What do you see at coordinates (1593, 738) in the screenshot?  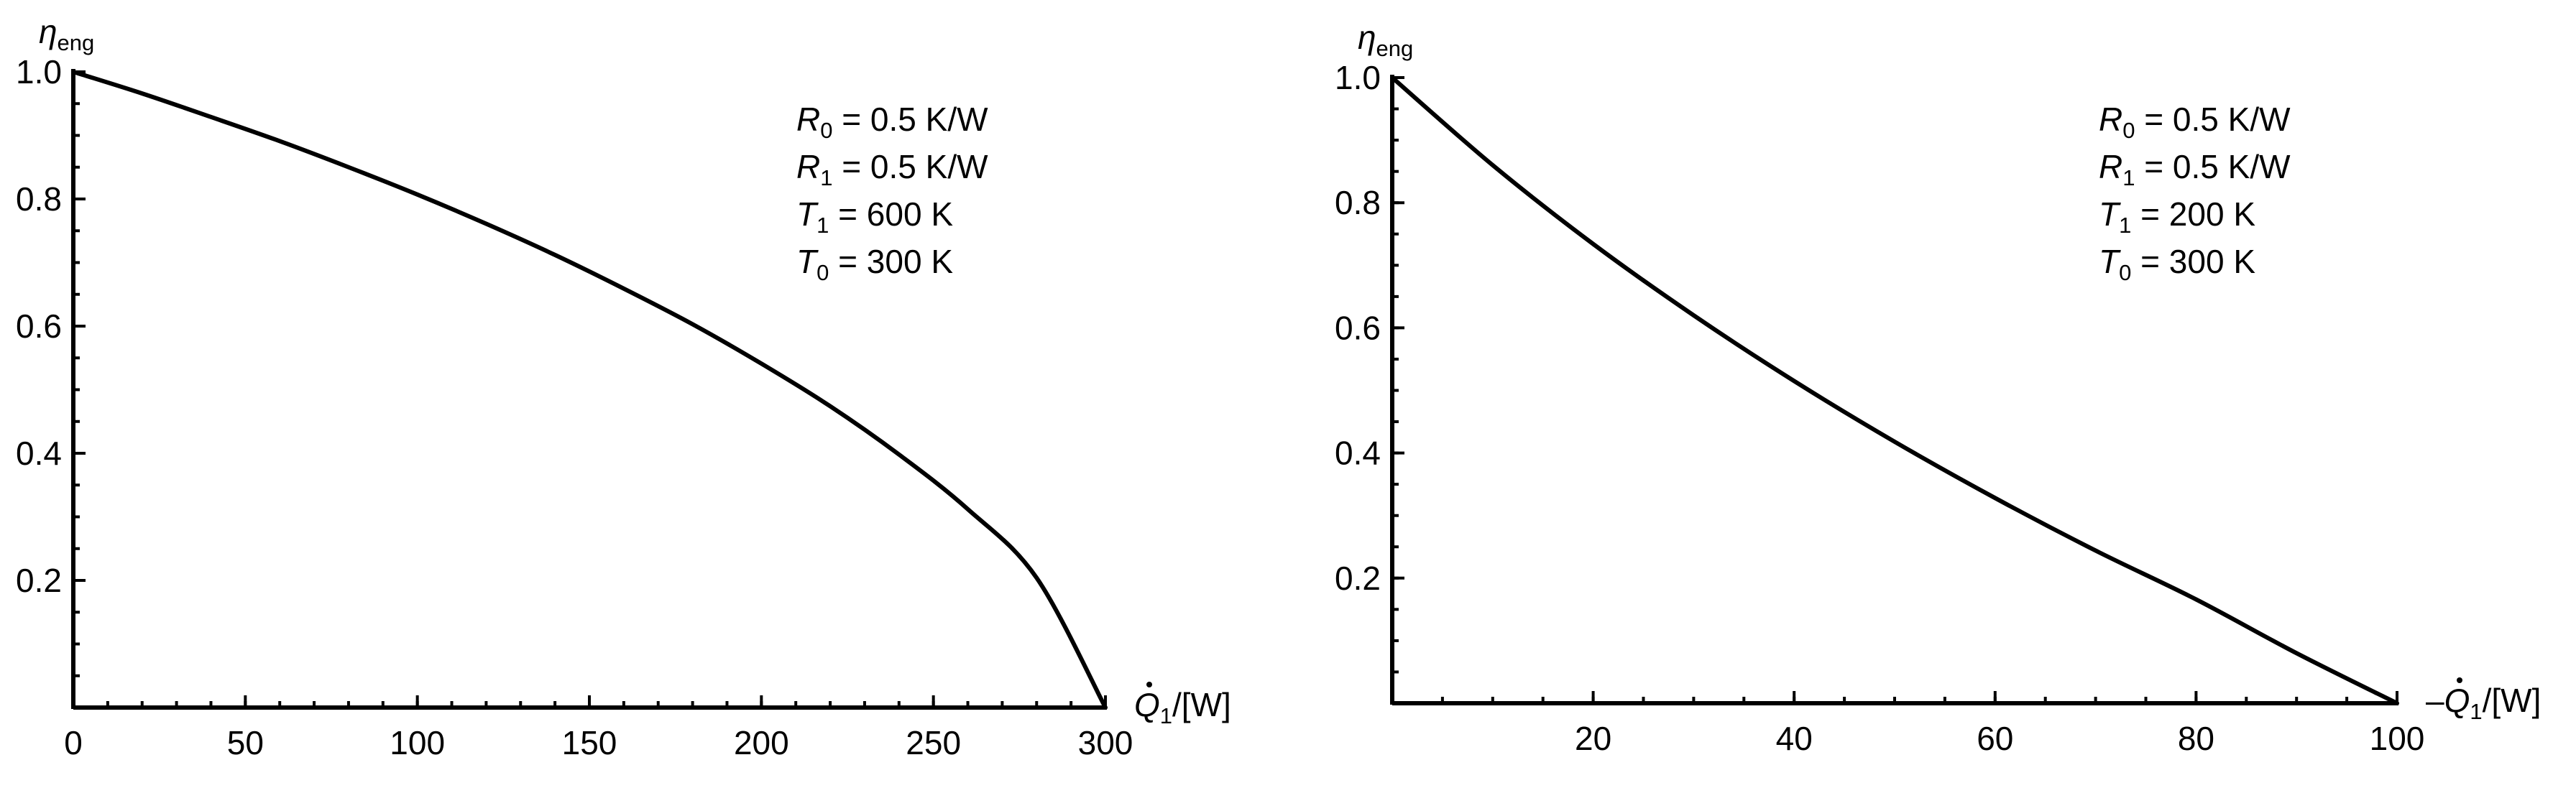 I see `x-tick-label: 20` at bounding box center [1593, 738].